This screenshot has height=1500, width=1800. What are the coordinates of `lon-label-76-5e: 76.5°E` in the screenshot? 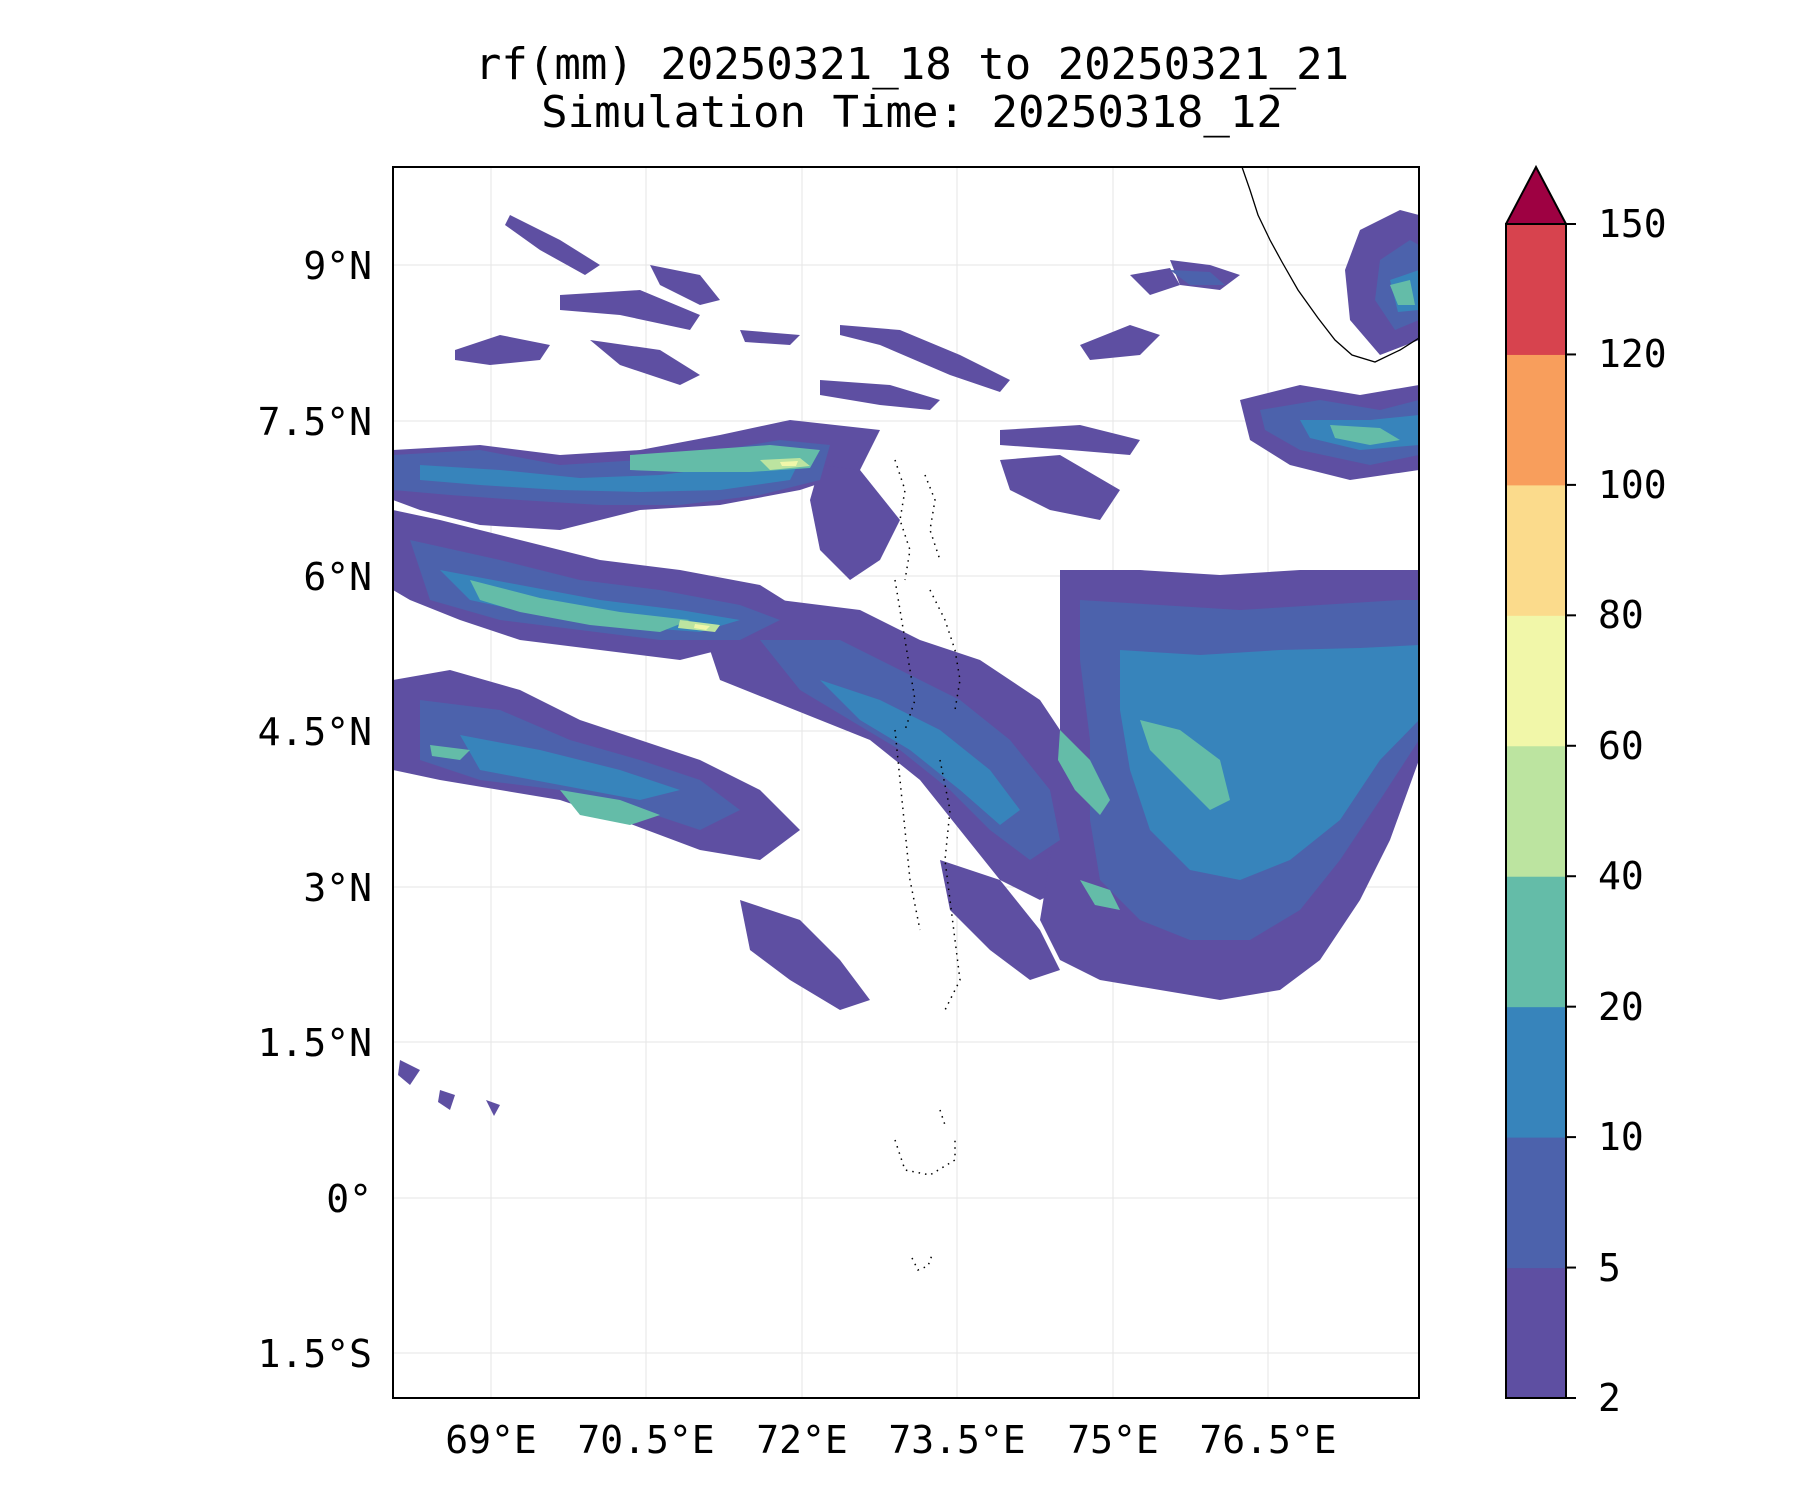 It's located at (1267, 1440).